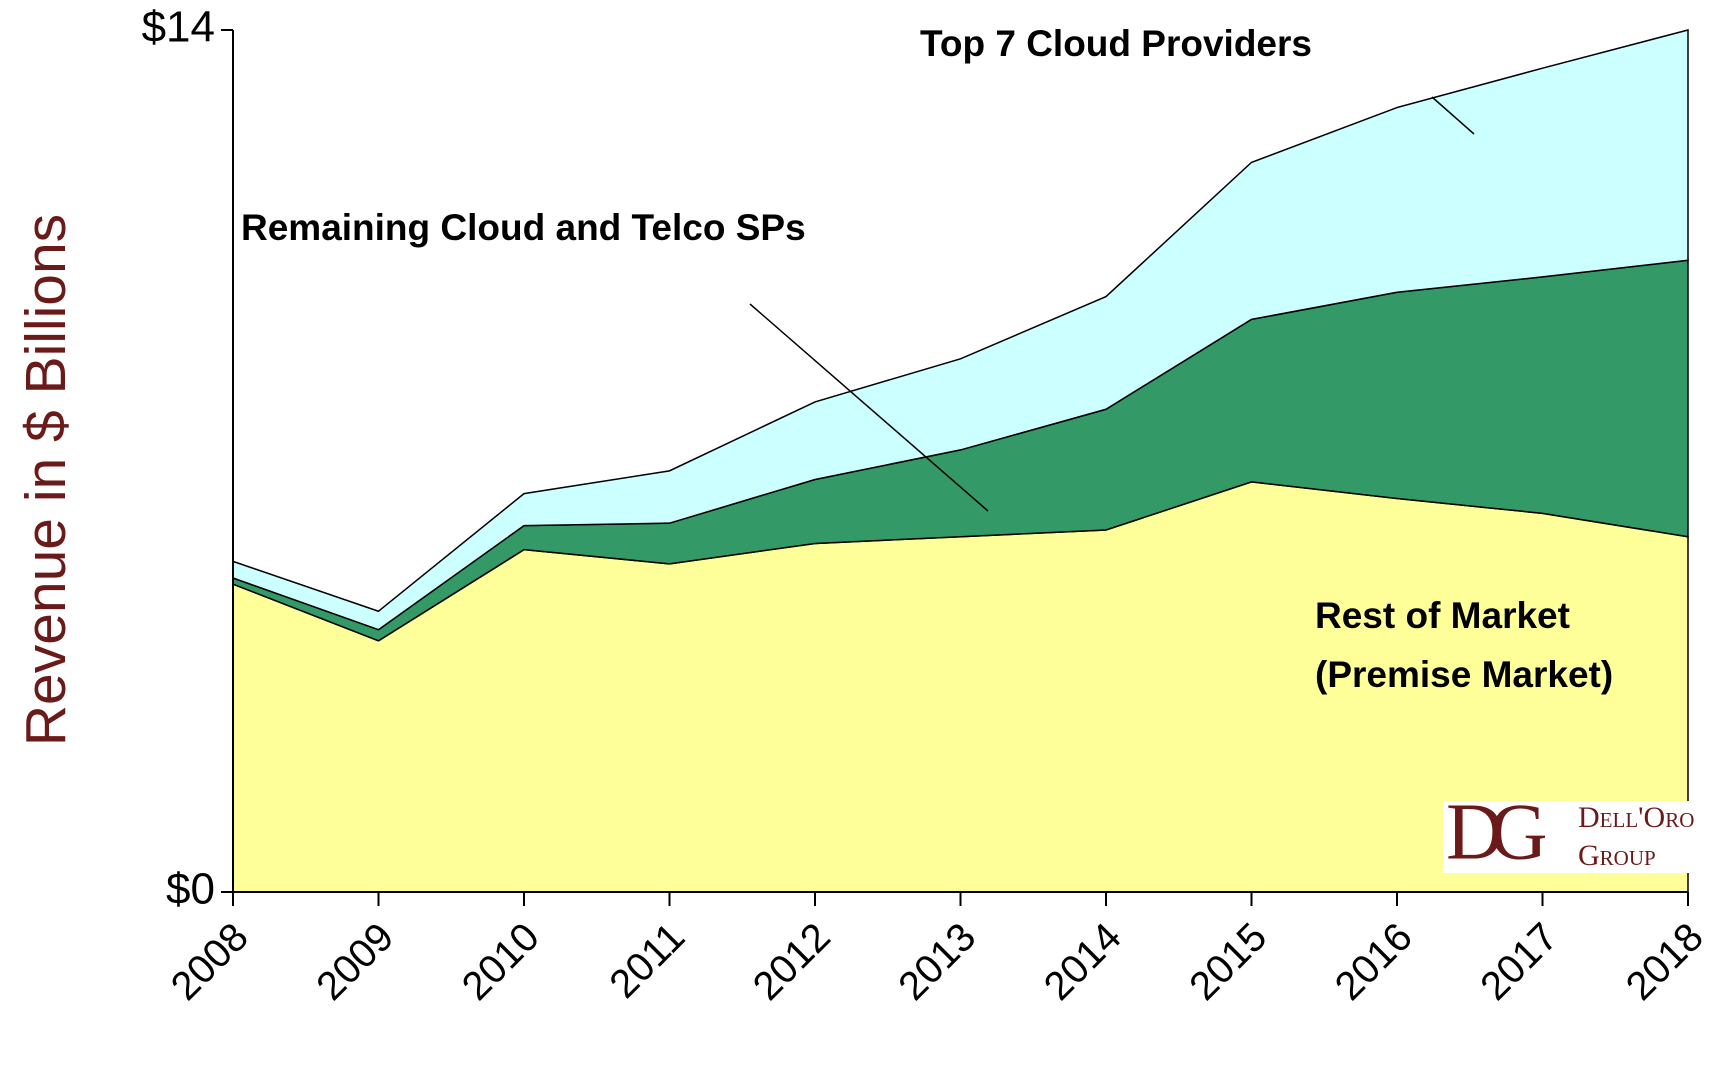 This screenshot has width=1721, height=1071. Describe the element at coordinates (792, 962) in the screenshot. I see `x-tick-label: 2012` at that location.